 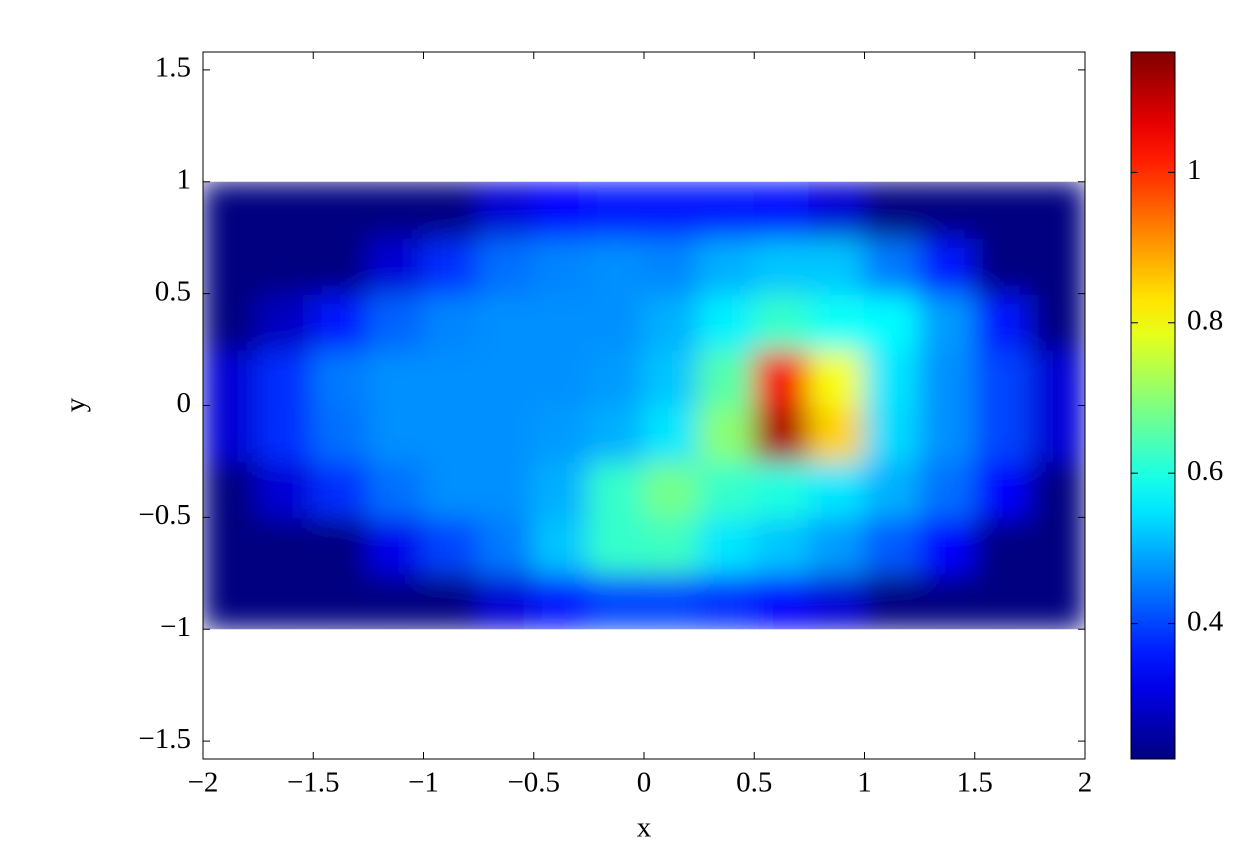 What do you see at coordinates (164, 515) in the screenshot?
I see `y-tick-label: −0.5` at bounding box center [164, 515].